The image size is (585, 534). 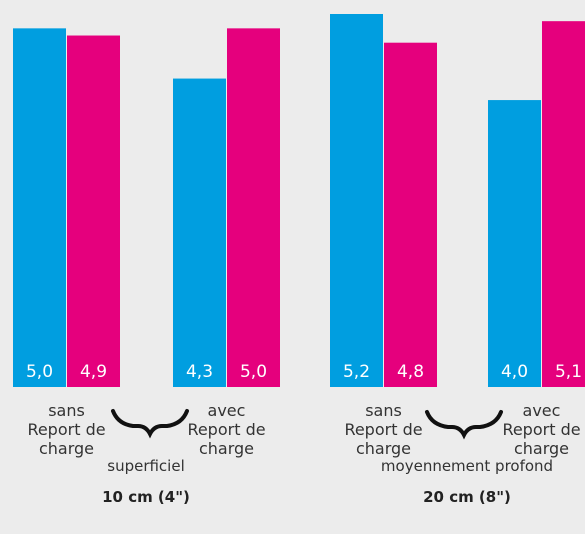 I want to click on bar-c1-blue, so click(x=39, y=207).